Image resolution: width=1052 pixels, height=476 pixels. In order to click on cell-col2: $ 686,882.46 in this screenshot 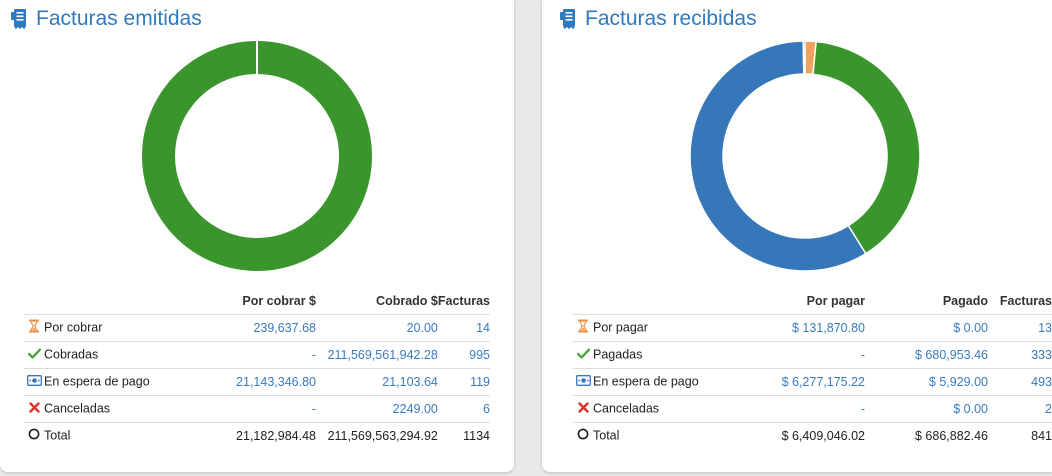, I will do `click(926, 435)`.